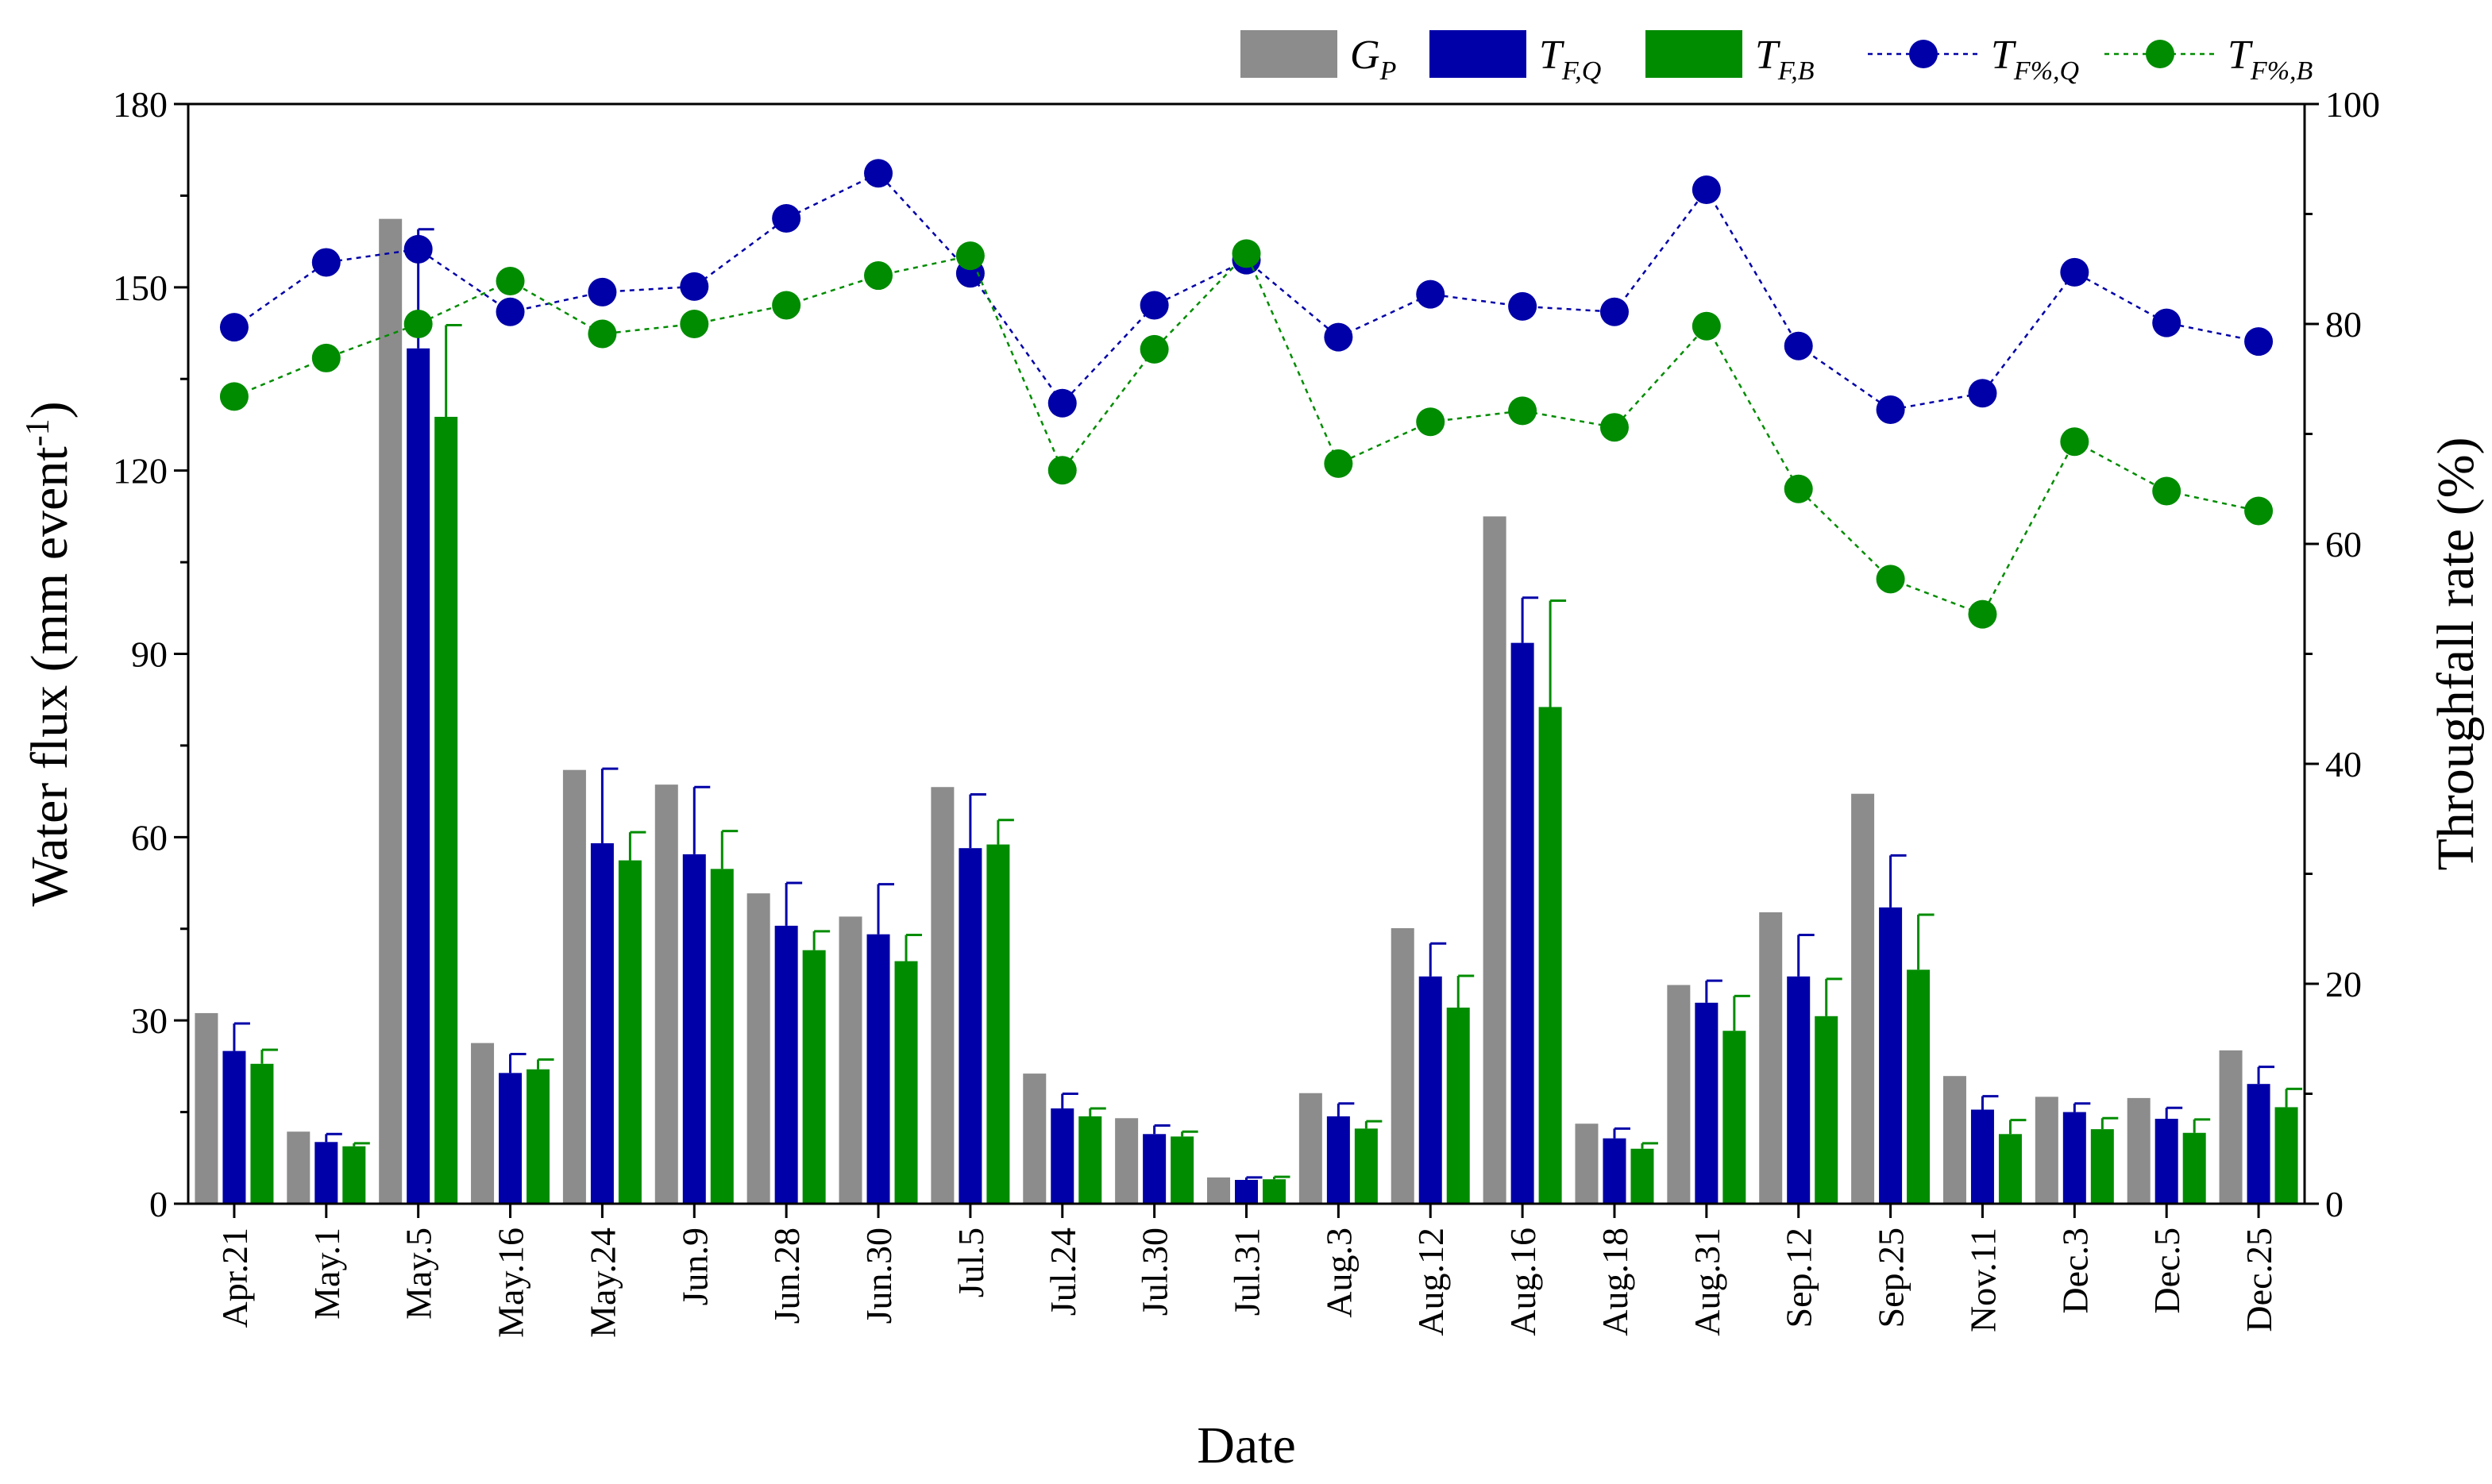 This screenshot has height=1484, width=2492. Describe the element at coordinates (327, 1274) in the screenshot. I see `x-tick-label-1: May.1` at that location.